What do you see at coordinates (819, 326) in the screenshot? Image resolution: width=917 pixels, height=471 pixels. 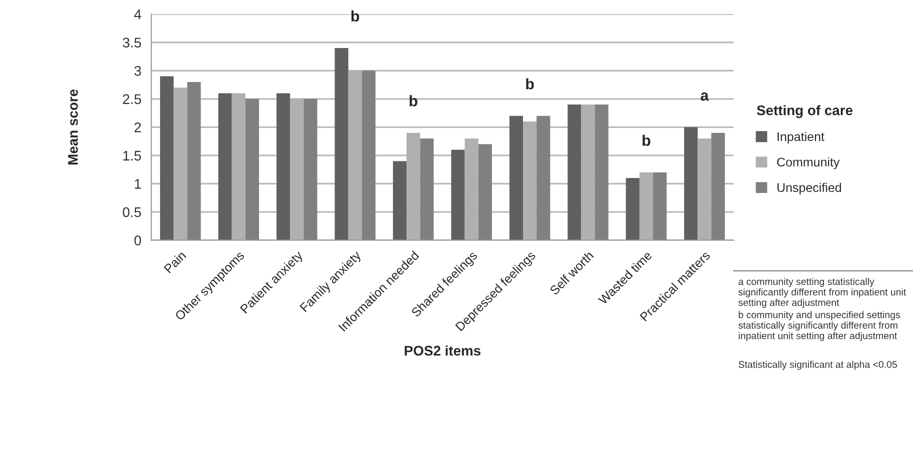 I see `text: b community and unspecified settings statistically significantly different from inpatient unit setting after adjustment` at bounding box center [819, 326].